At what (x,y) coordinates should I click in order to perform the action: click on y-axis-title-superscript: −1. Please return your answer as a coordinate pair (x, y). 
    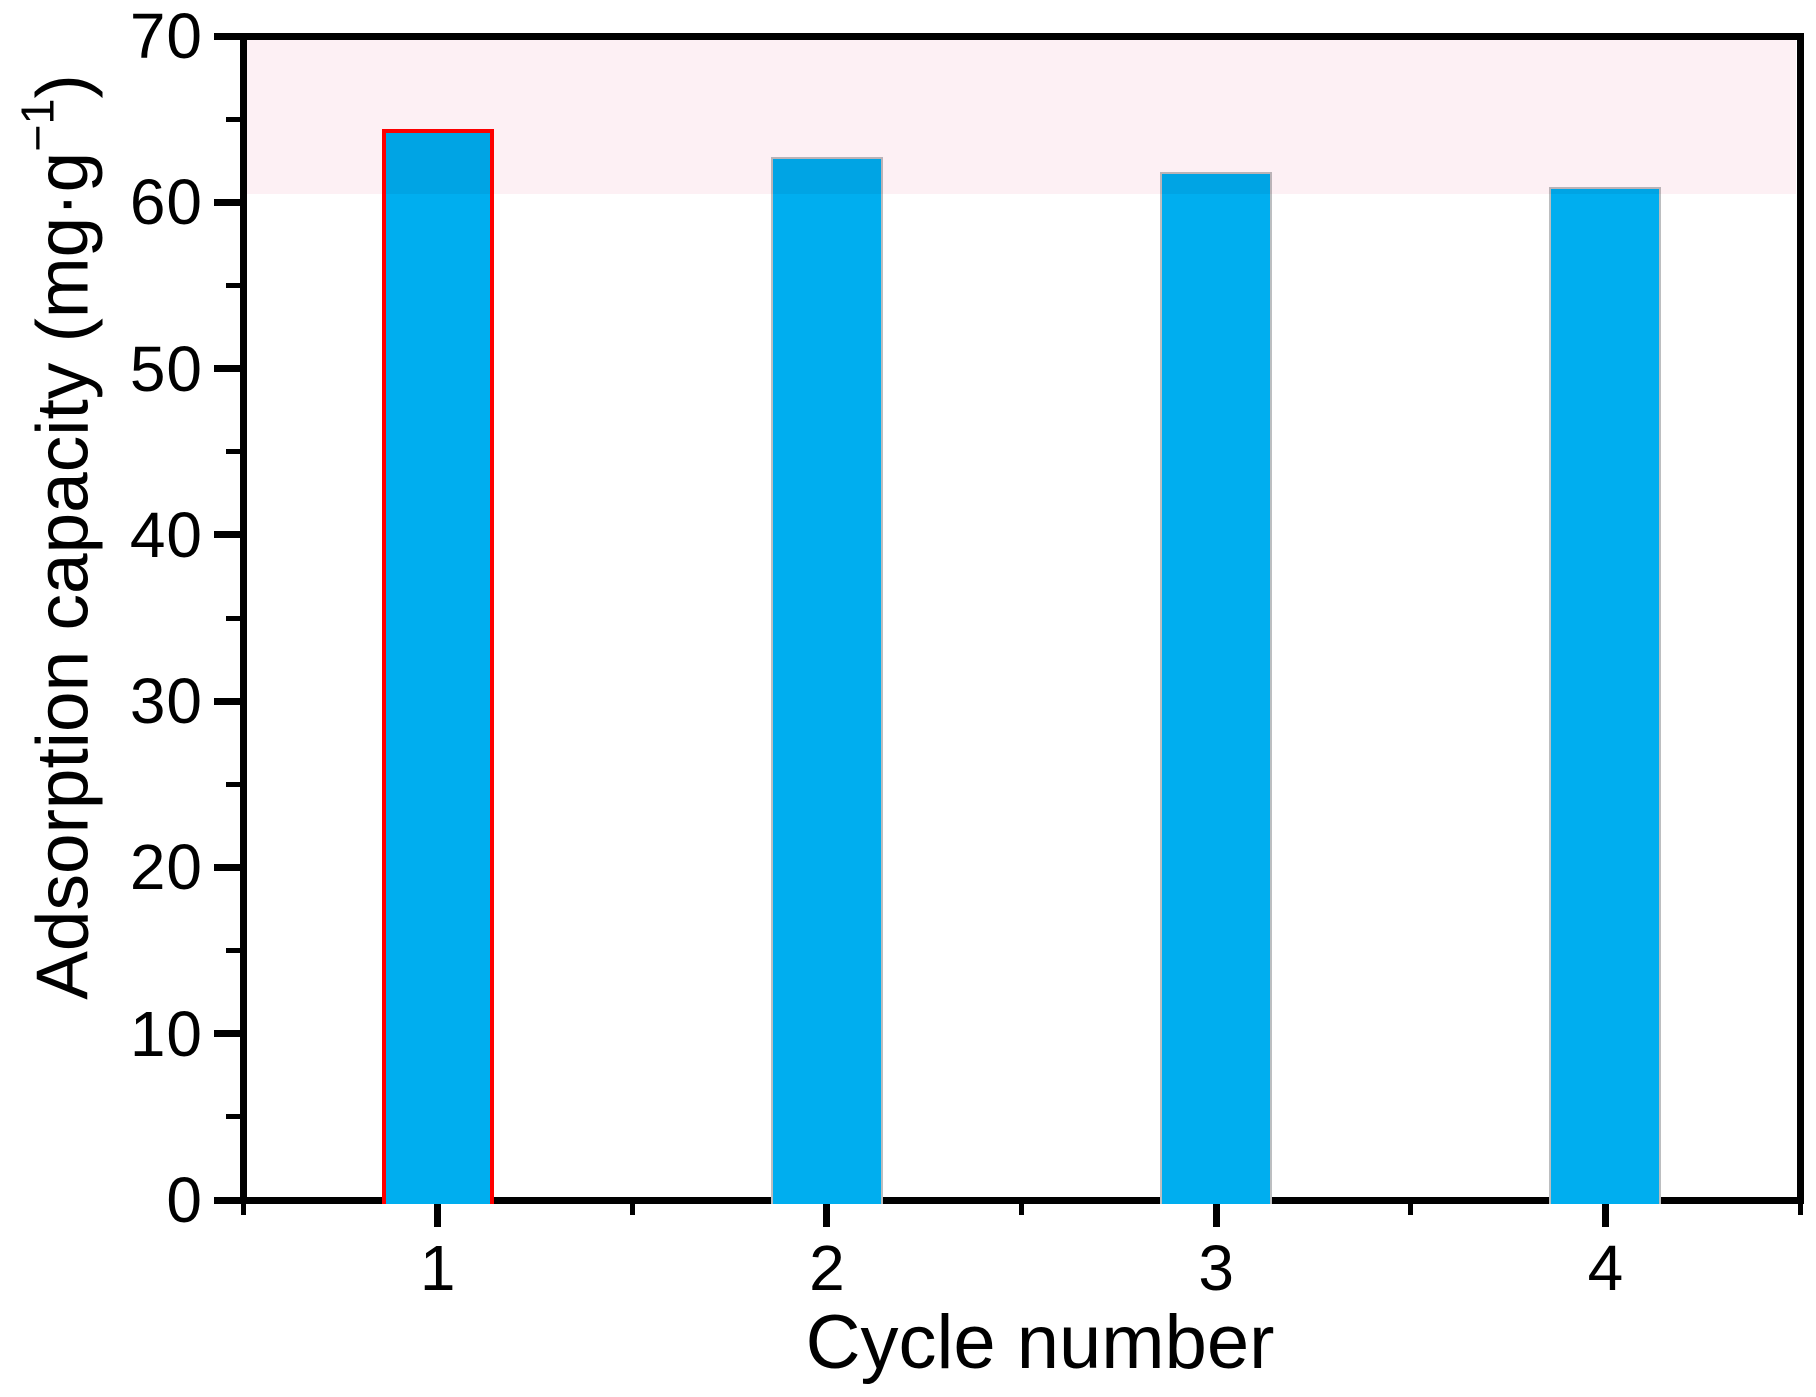
    Looking at the image, I should click on (37, 125).